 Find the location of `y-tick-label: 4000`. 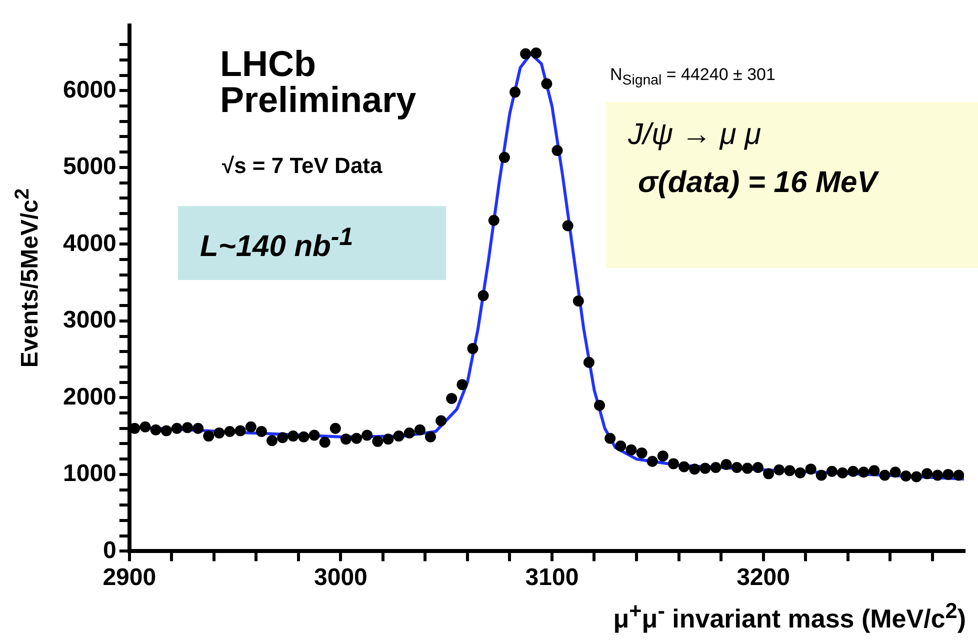

y-tick-label: 4000 is located at coordinates (89, 243).